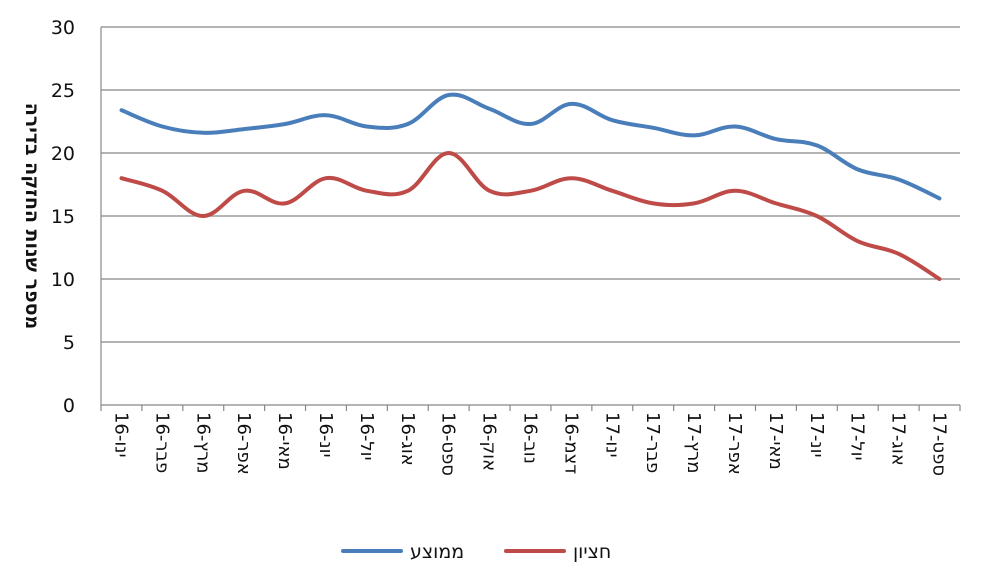 The height and width of the screenshot is (584, 987). Describe the element at coordinates (939, 444) in the screenshot. I see `x-tick-label: ספט-17` at that location.